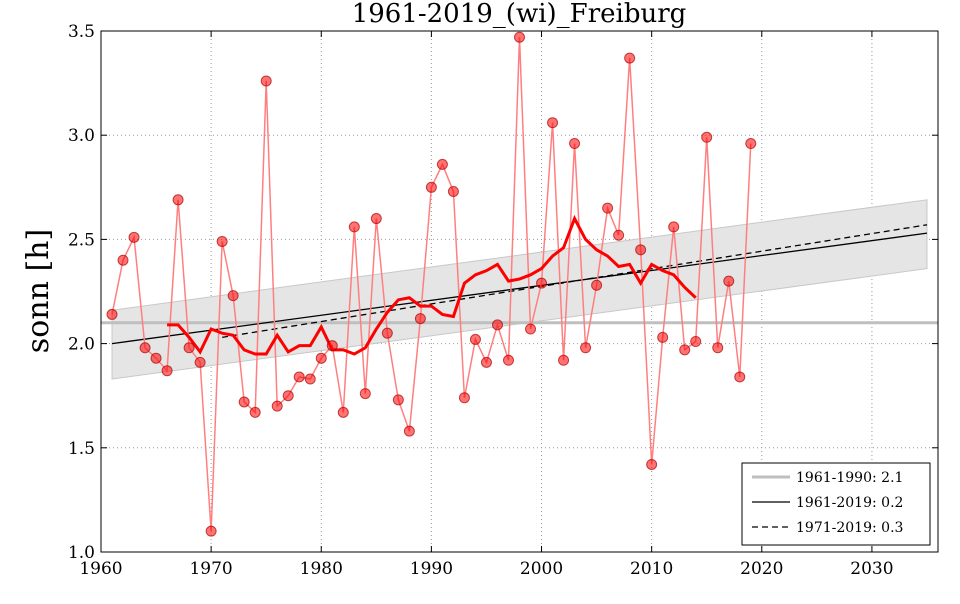  I want to click on chart-title: 1961-2019_(wi)_Freiburg, so click(519, 14).